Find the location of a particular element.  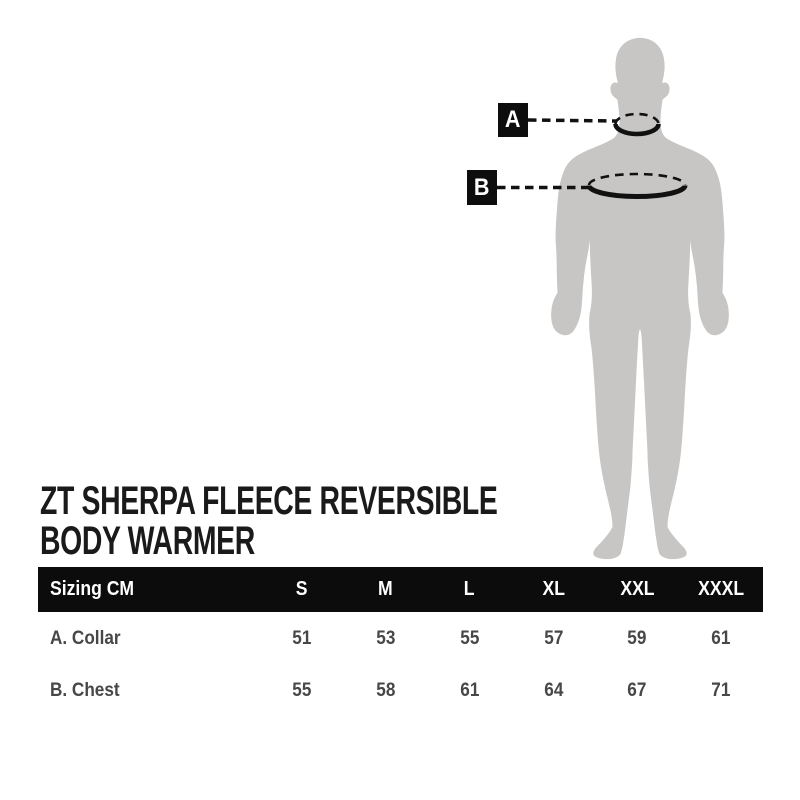

size-column-header-xl: XL is located at coordinates (553, 589).